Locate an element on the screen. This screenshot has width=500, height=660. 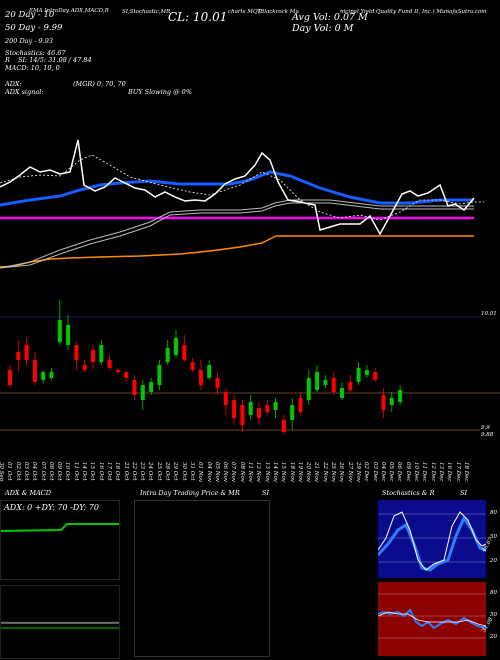
stoch-panel-title-si: SI is located at coordinates (464, 493).